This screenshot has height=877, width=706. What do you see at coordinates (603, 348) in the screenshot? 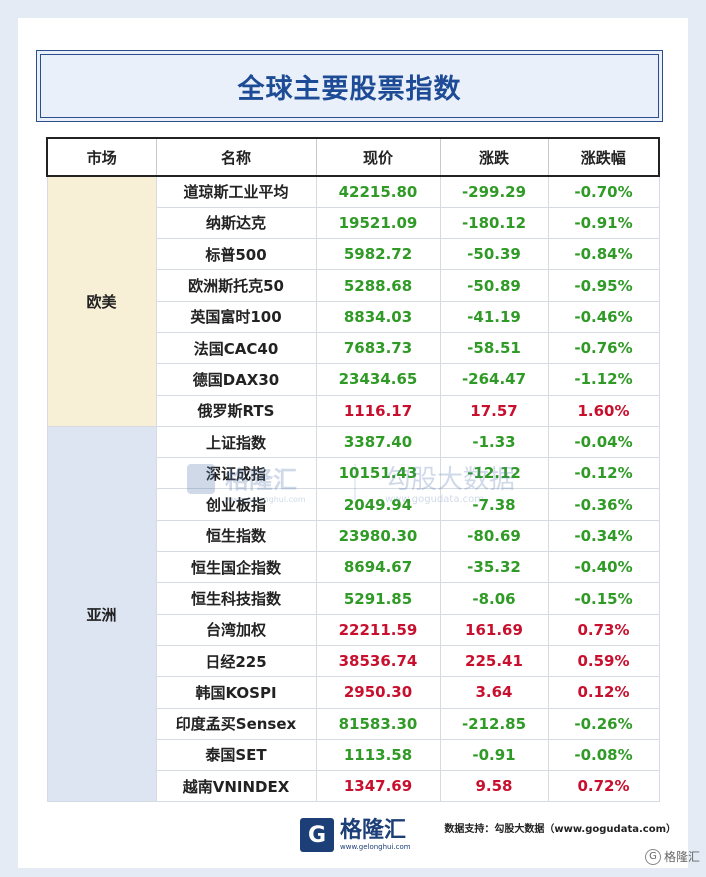
I see `pct-cell: -0.76%` at bounding box center [603, 348].